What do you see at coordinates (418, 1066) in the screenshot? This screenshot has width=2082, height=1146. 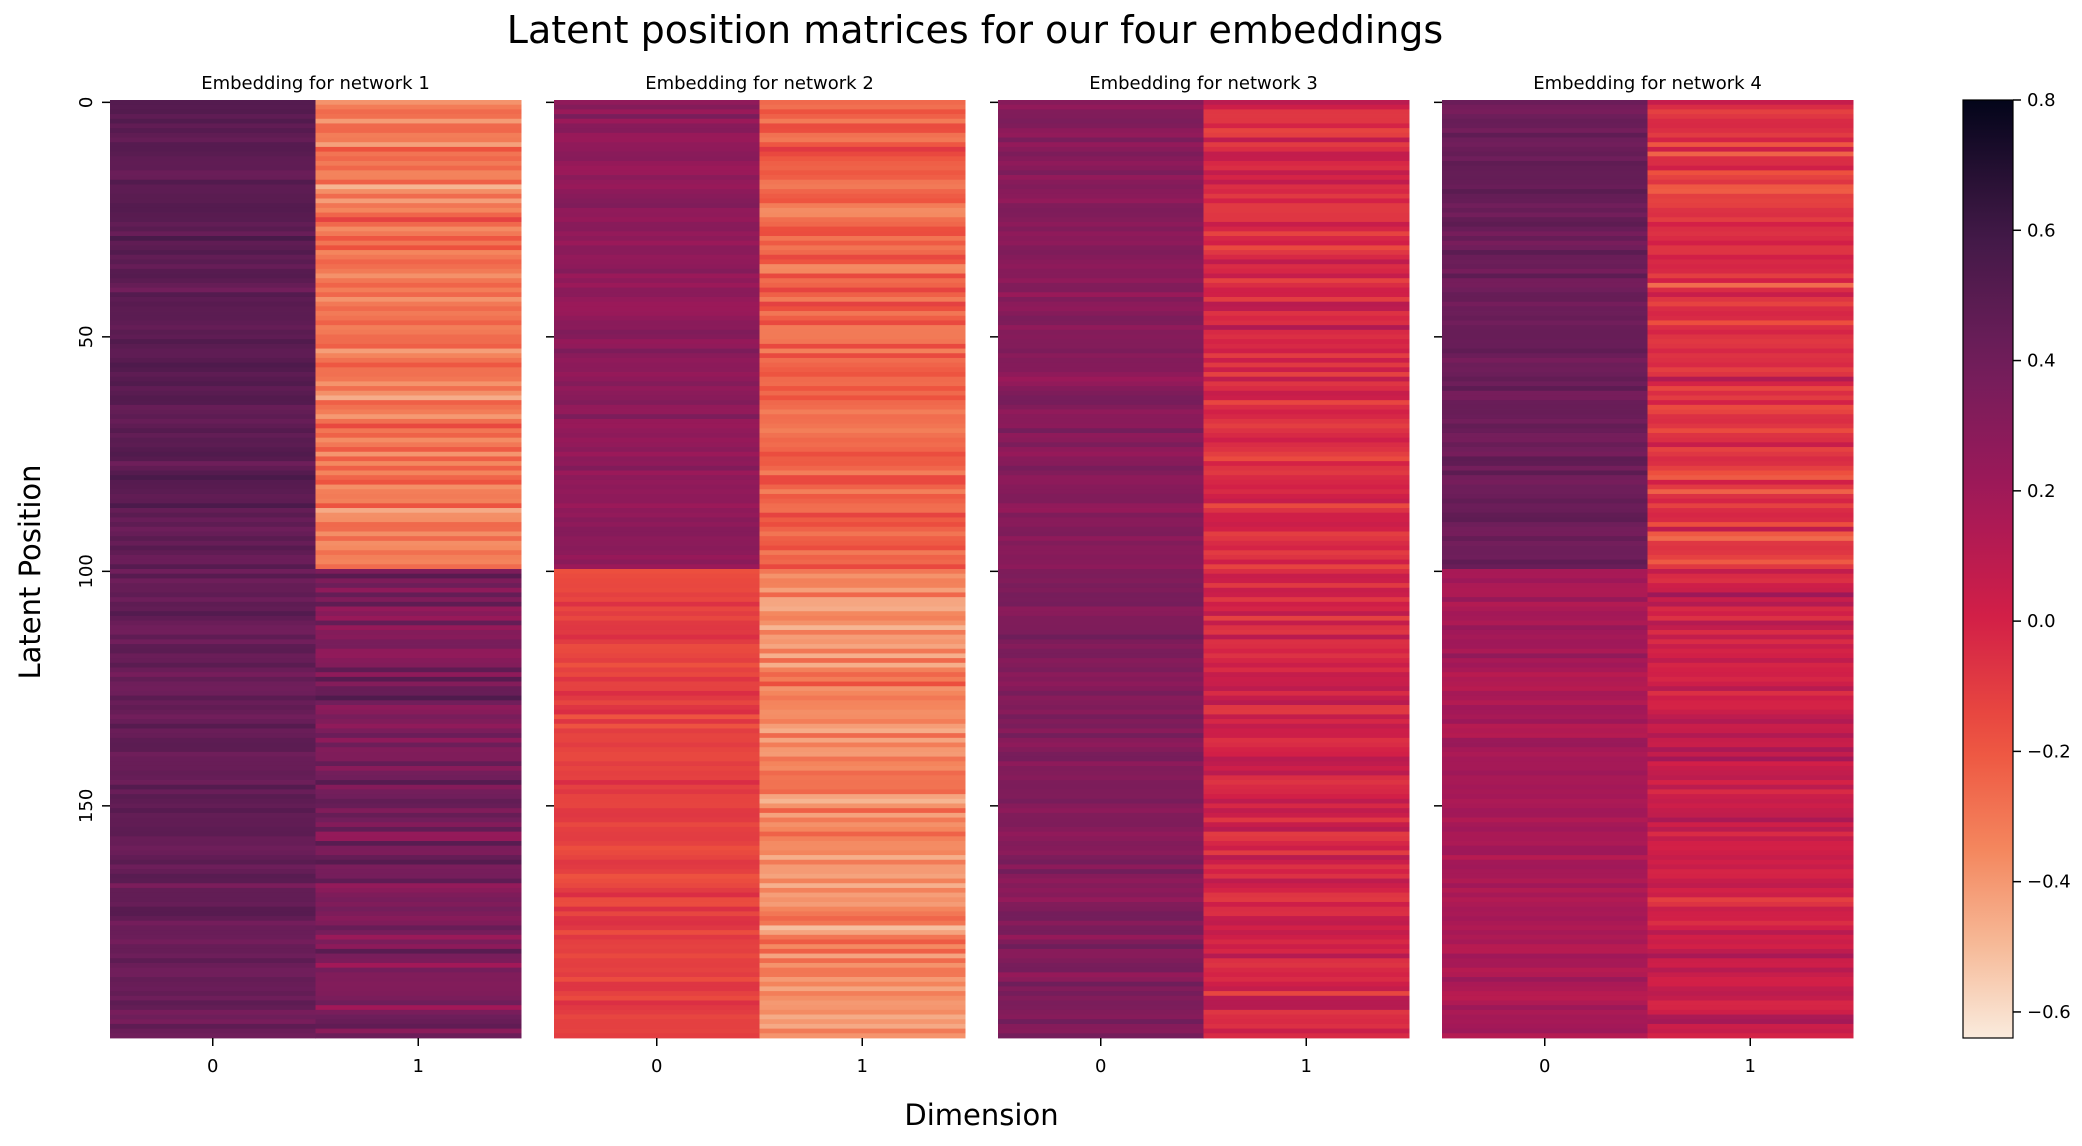 I see `x-tick-label: 1` at bounding box center [418, 1066].